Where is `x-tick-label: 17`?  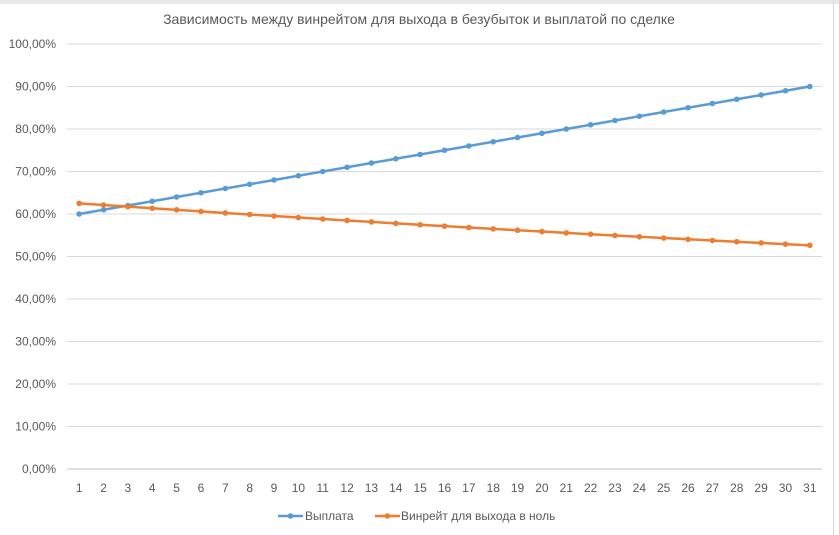
x-tick-label: 17 is located at coordinates (469, 488).